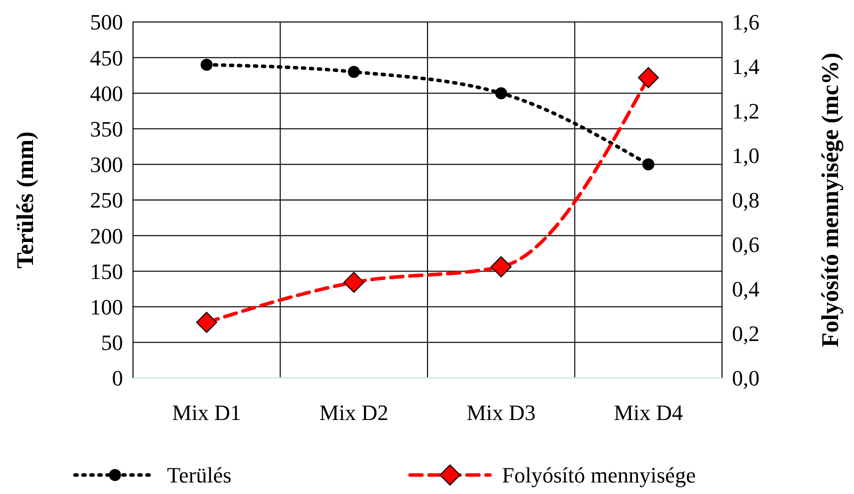 This screenshot has height=494, width=854. What do you see at coordinates (599, 475) in the screenshot?
I see `legend-label: Folyósító mennyisége` at bounding box center [599, 475].